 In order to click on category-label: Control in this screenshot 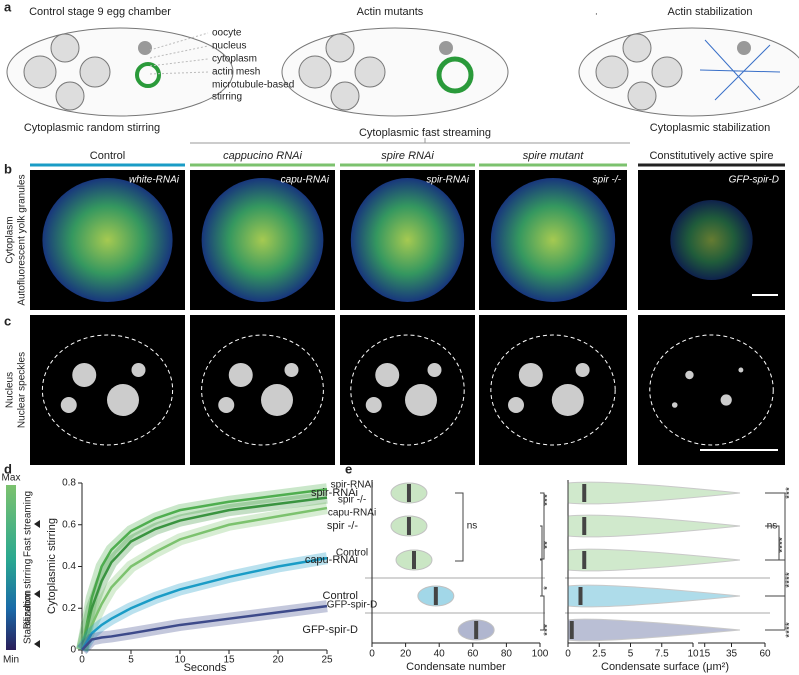, I will do `click(340, 596)`.